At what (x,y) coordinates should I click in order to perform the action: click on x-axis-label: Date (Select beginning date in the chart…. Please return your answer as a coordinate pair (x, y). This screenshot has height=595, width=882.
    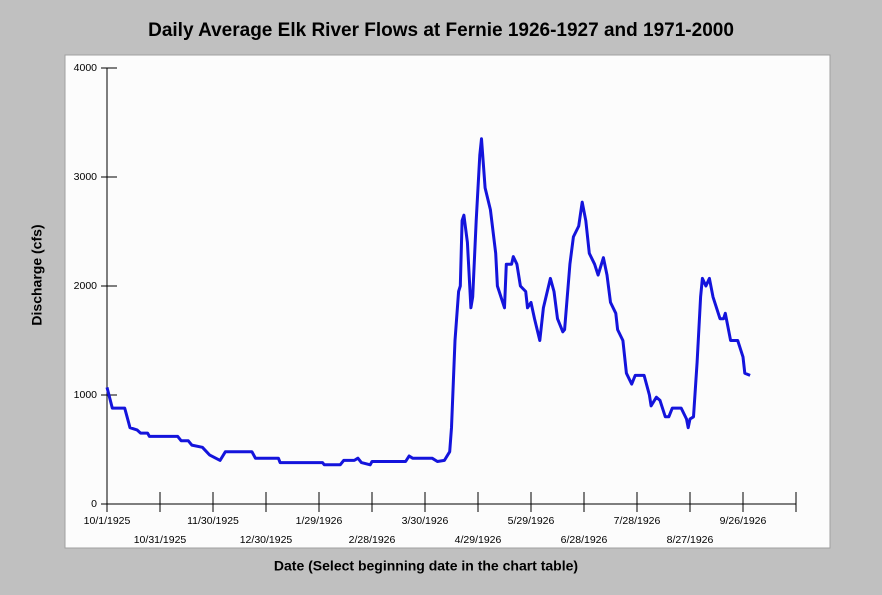
    Looking at the image, I should click on (426, 566).